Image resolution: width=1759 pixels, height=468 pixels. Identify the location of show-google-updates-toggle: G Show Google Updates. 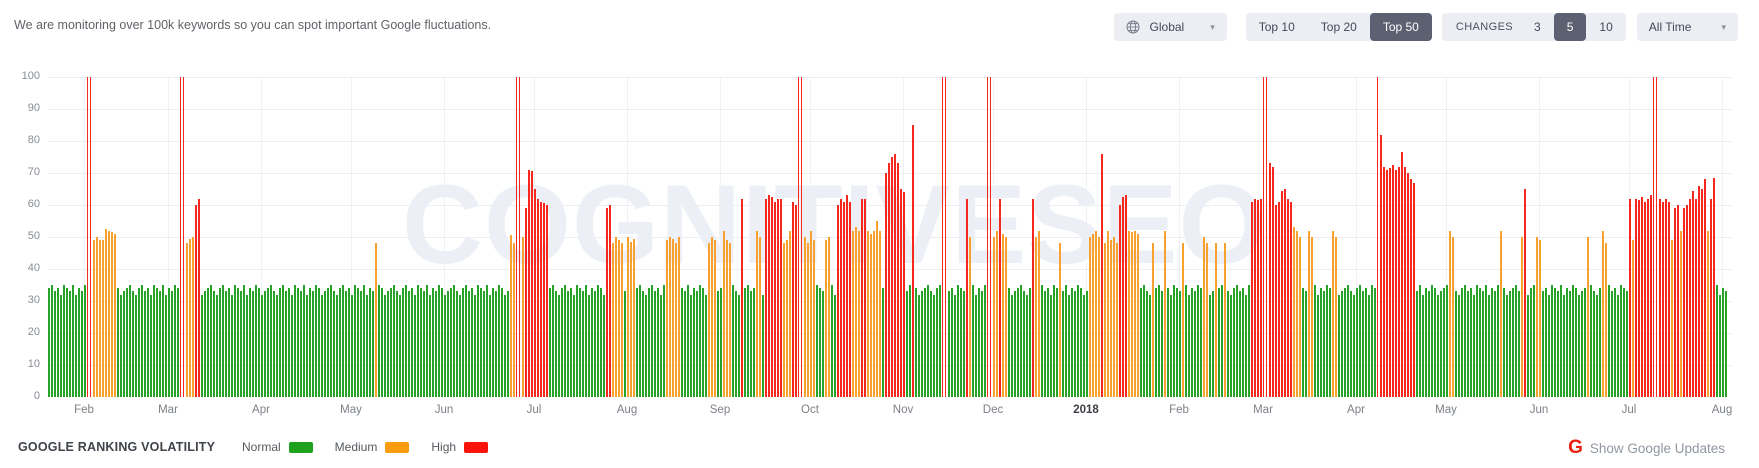
(1646, 448).